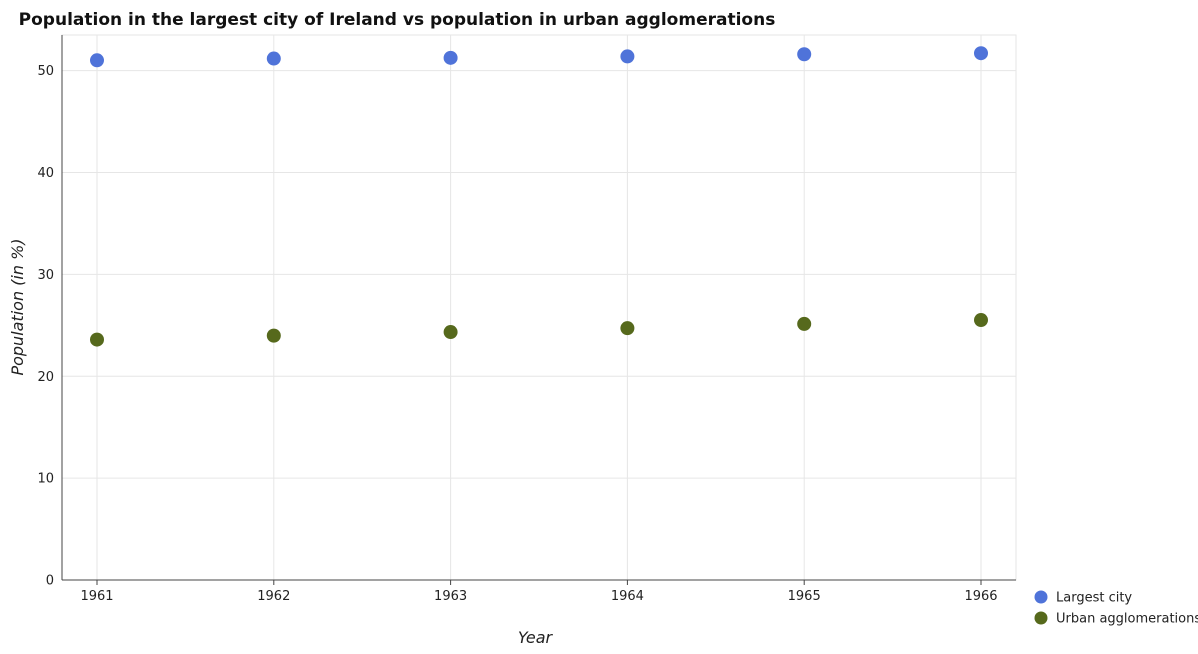 This screenshot has width=1198, height=654. What do you see at coordinates (96, 596) in the screenshot?
I see `x-tick-label: 1961` at bounding box center [96, 596].